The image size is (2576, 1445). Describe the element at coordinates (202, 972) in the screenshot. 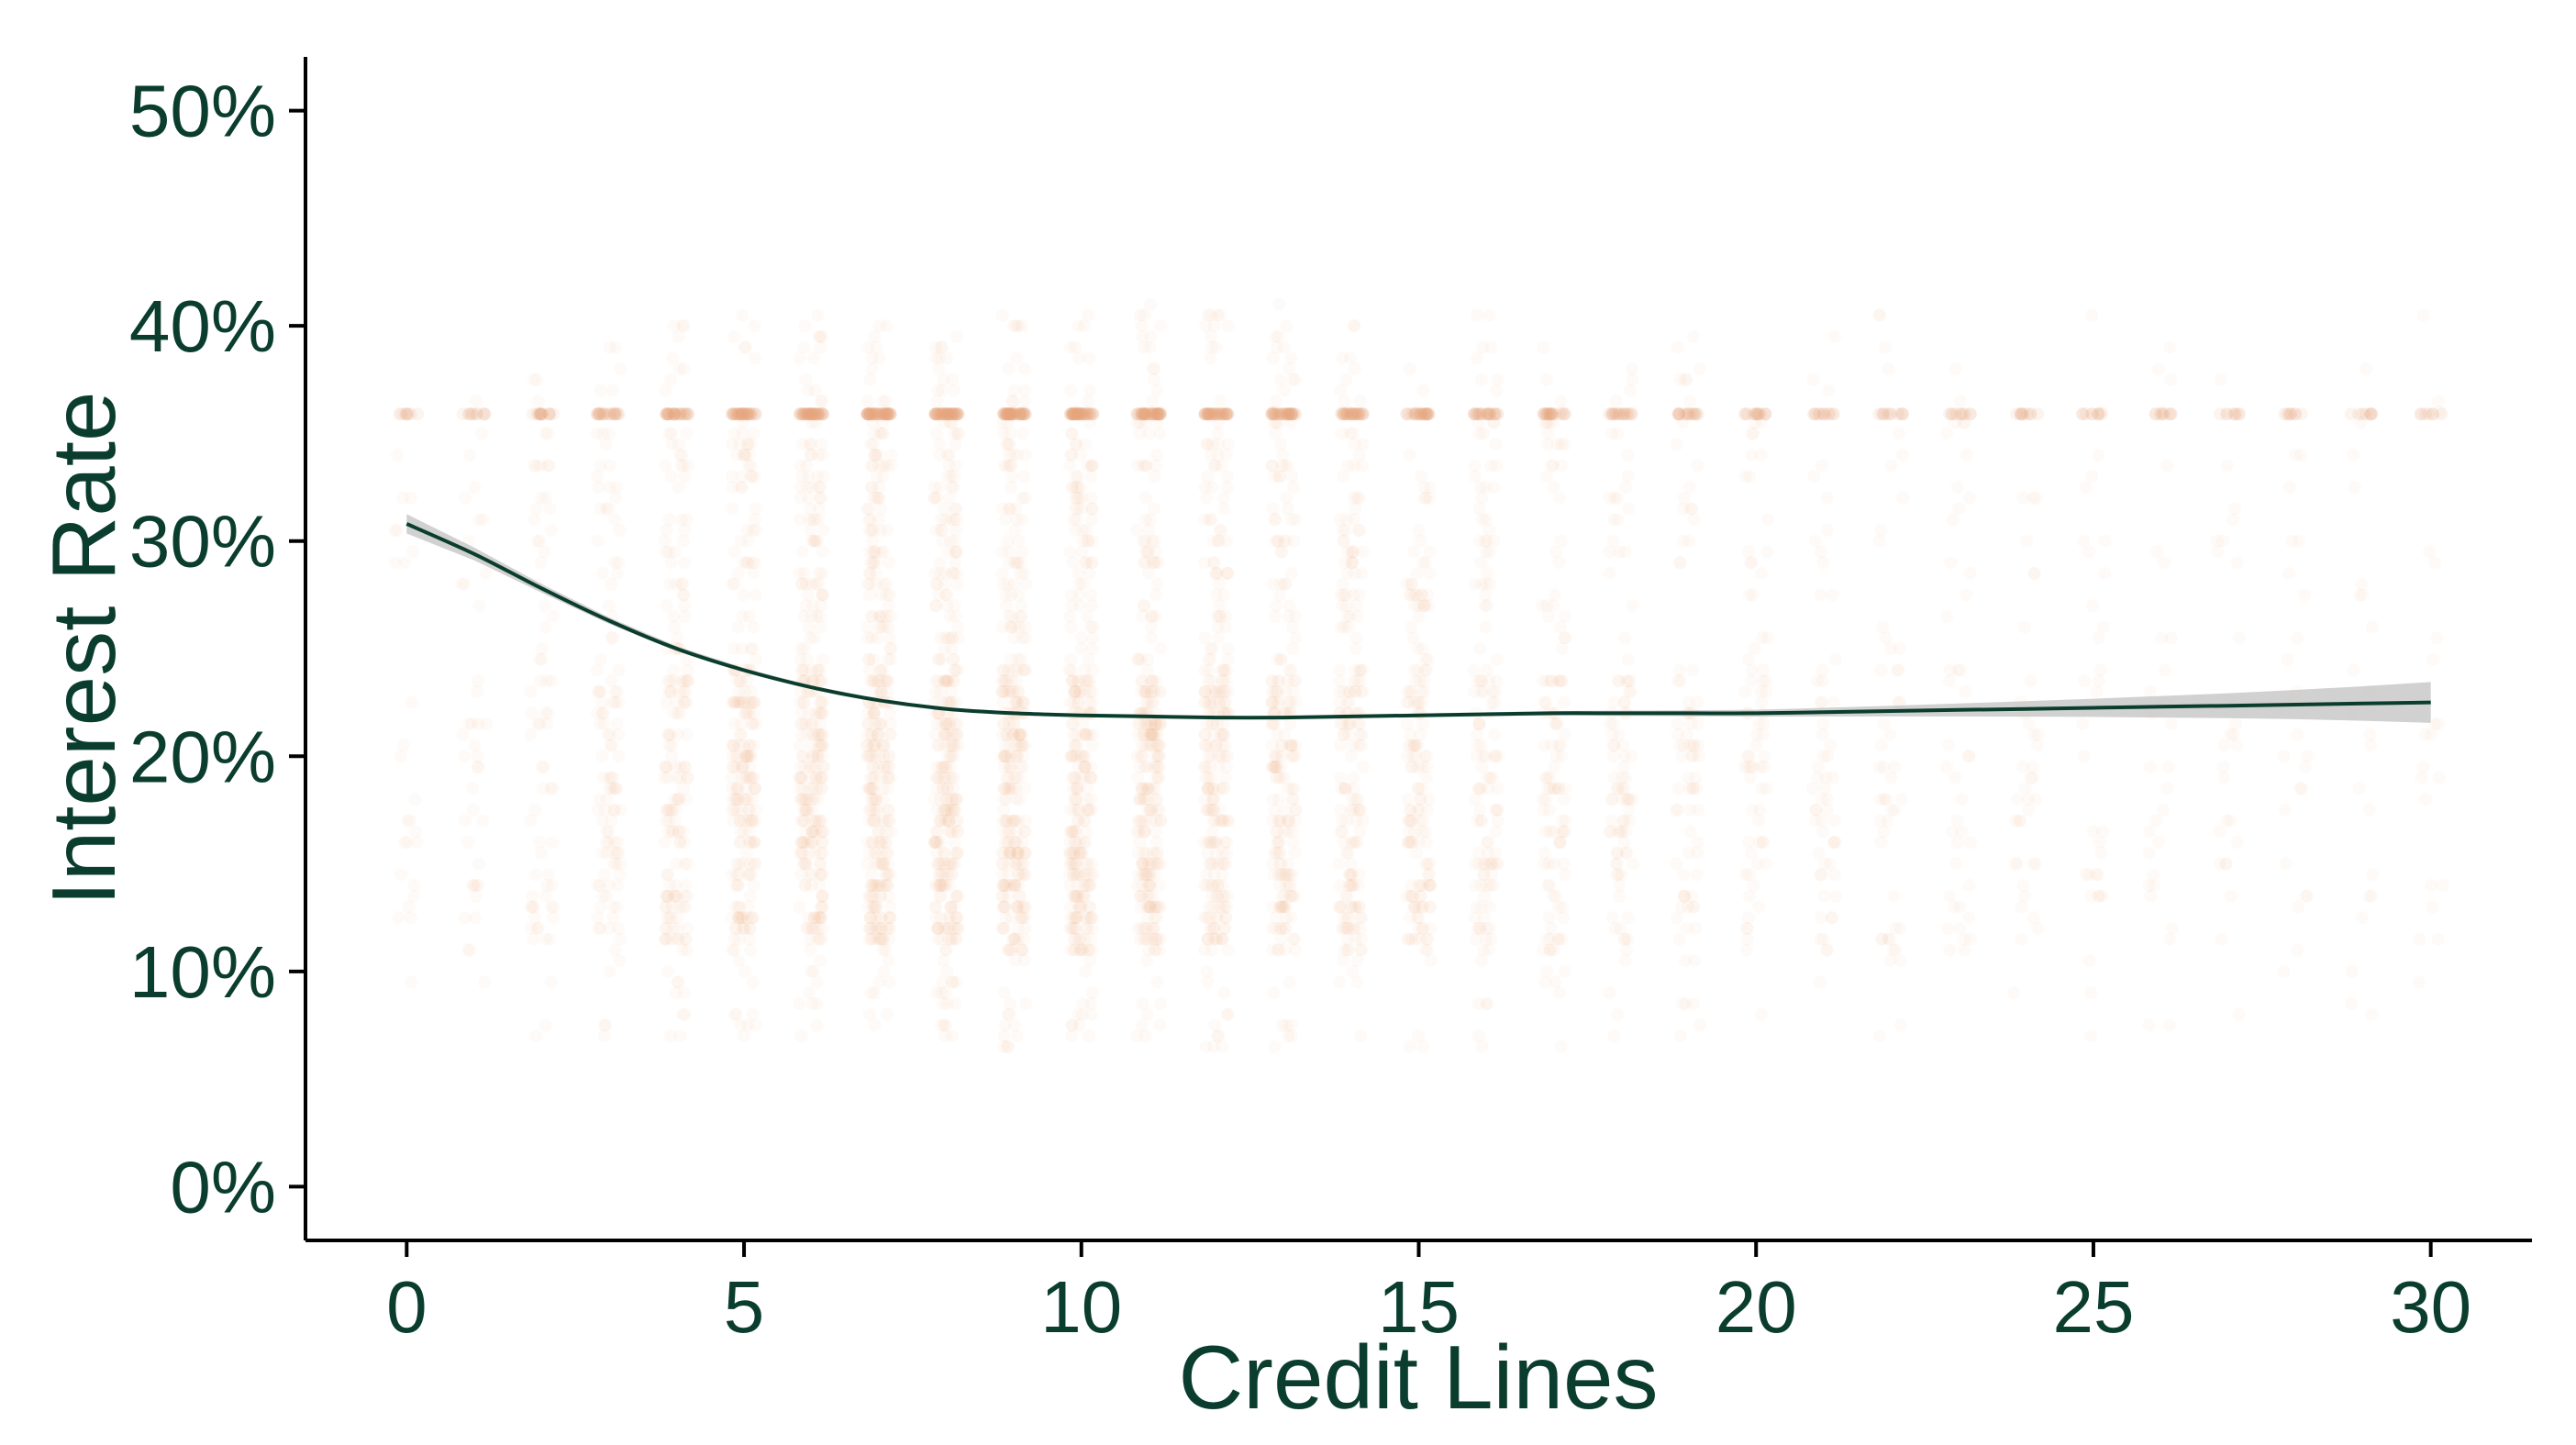

I see `y-tick-label: 10%` at that location.